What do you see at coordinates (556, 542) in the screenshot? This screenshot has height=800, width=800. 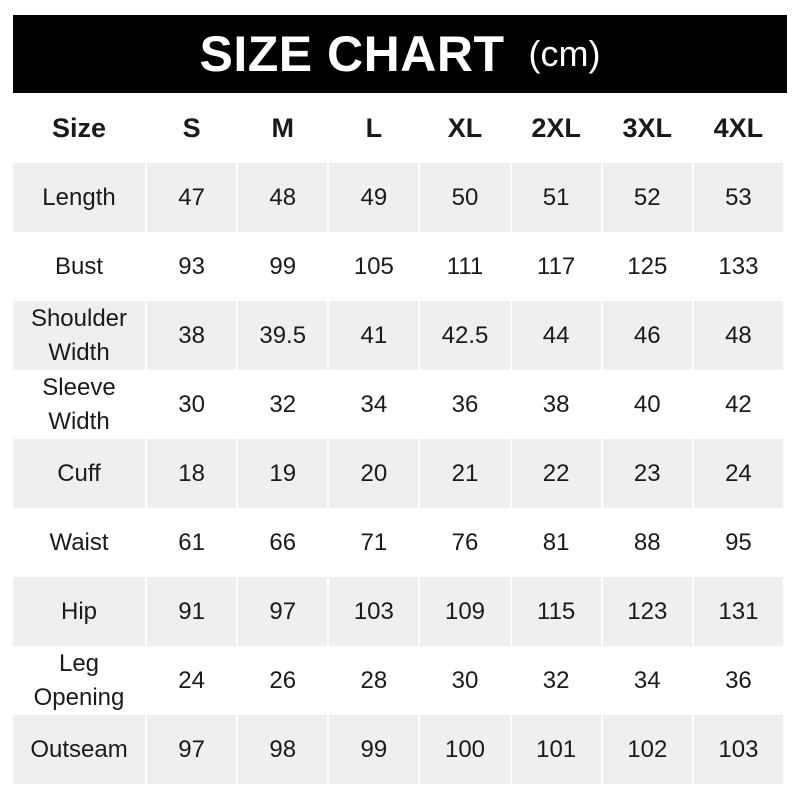 I see `table-cell: 81` at bounding box center [556, 542].